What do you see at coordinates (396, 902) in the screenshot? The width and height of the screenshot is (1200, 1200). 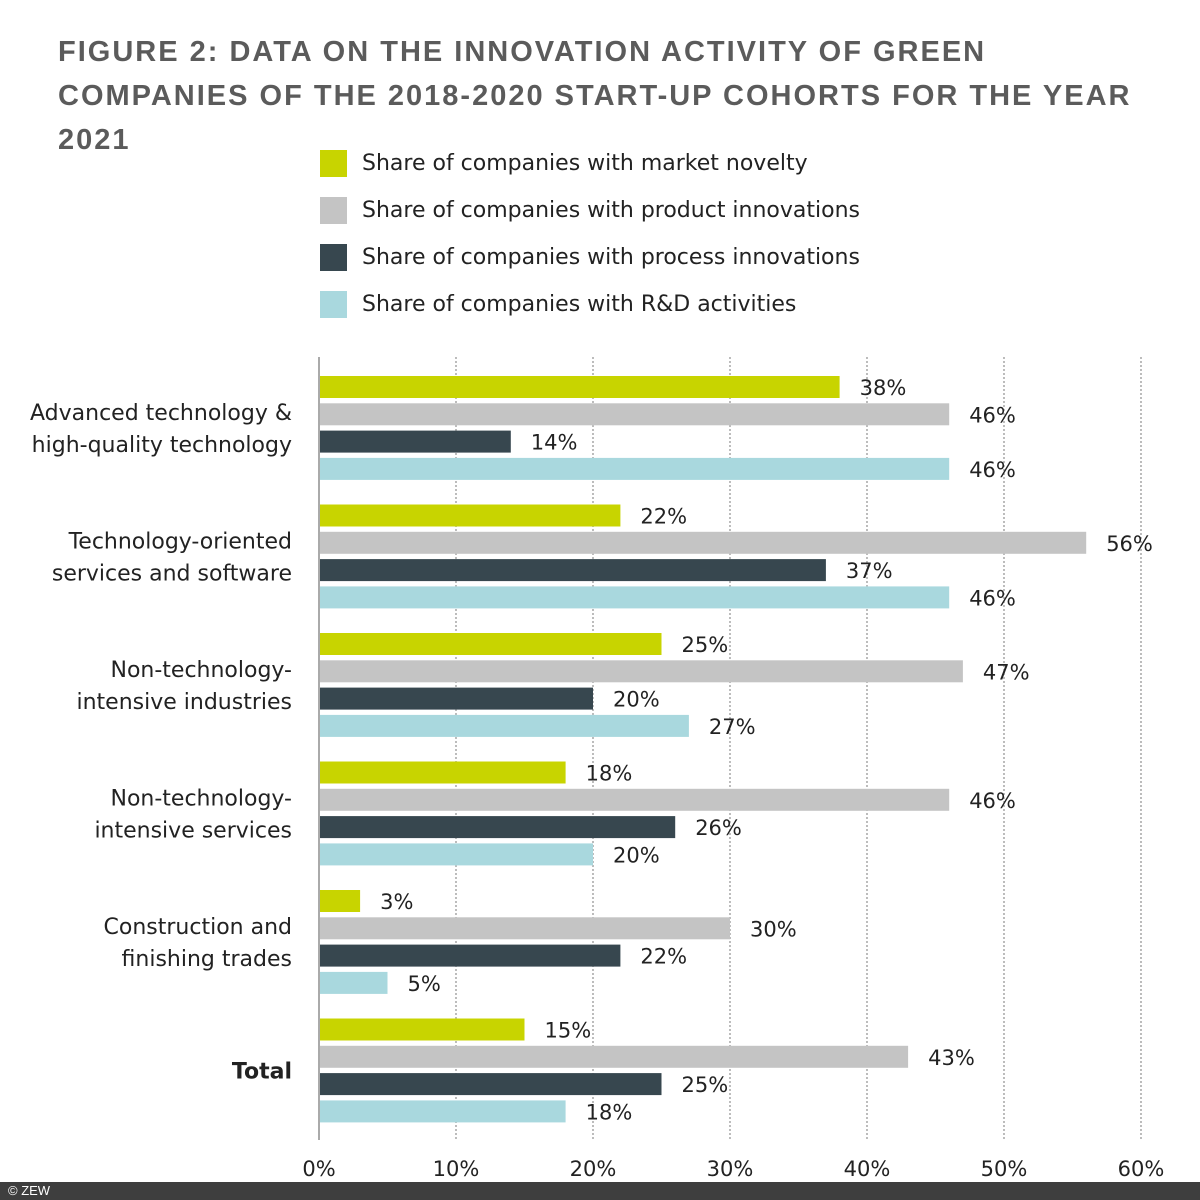 I see `data-label: 3%` at bounding box center [396, 902].